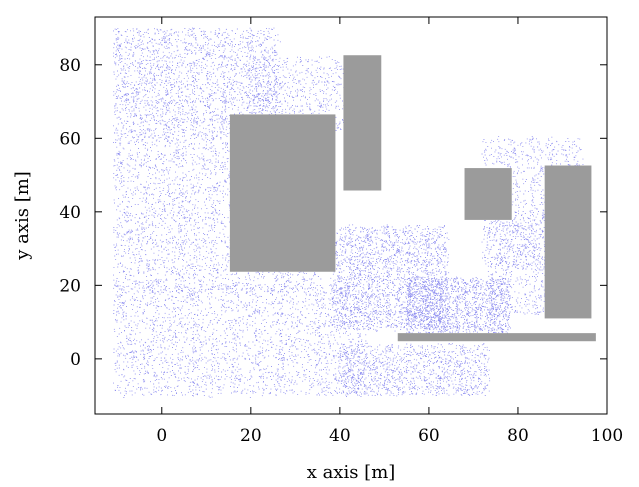  I want to click on x-tick-label: 40, so click(340, 436).